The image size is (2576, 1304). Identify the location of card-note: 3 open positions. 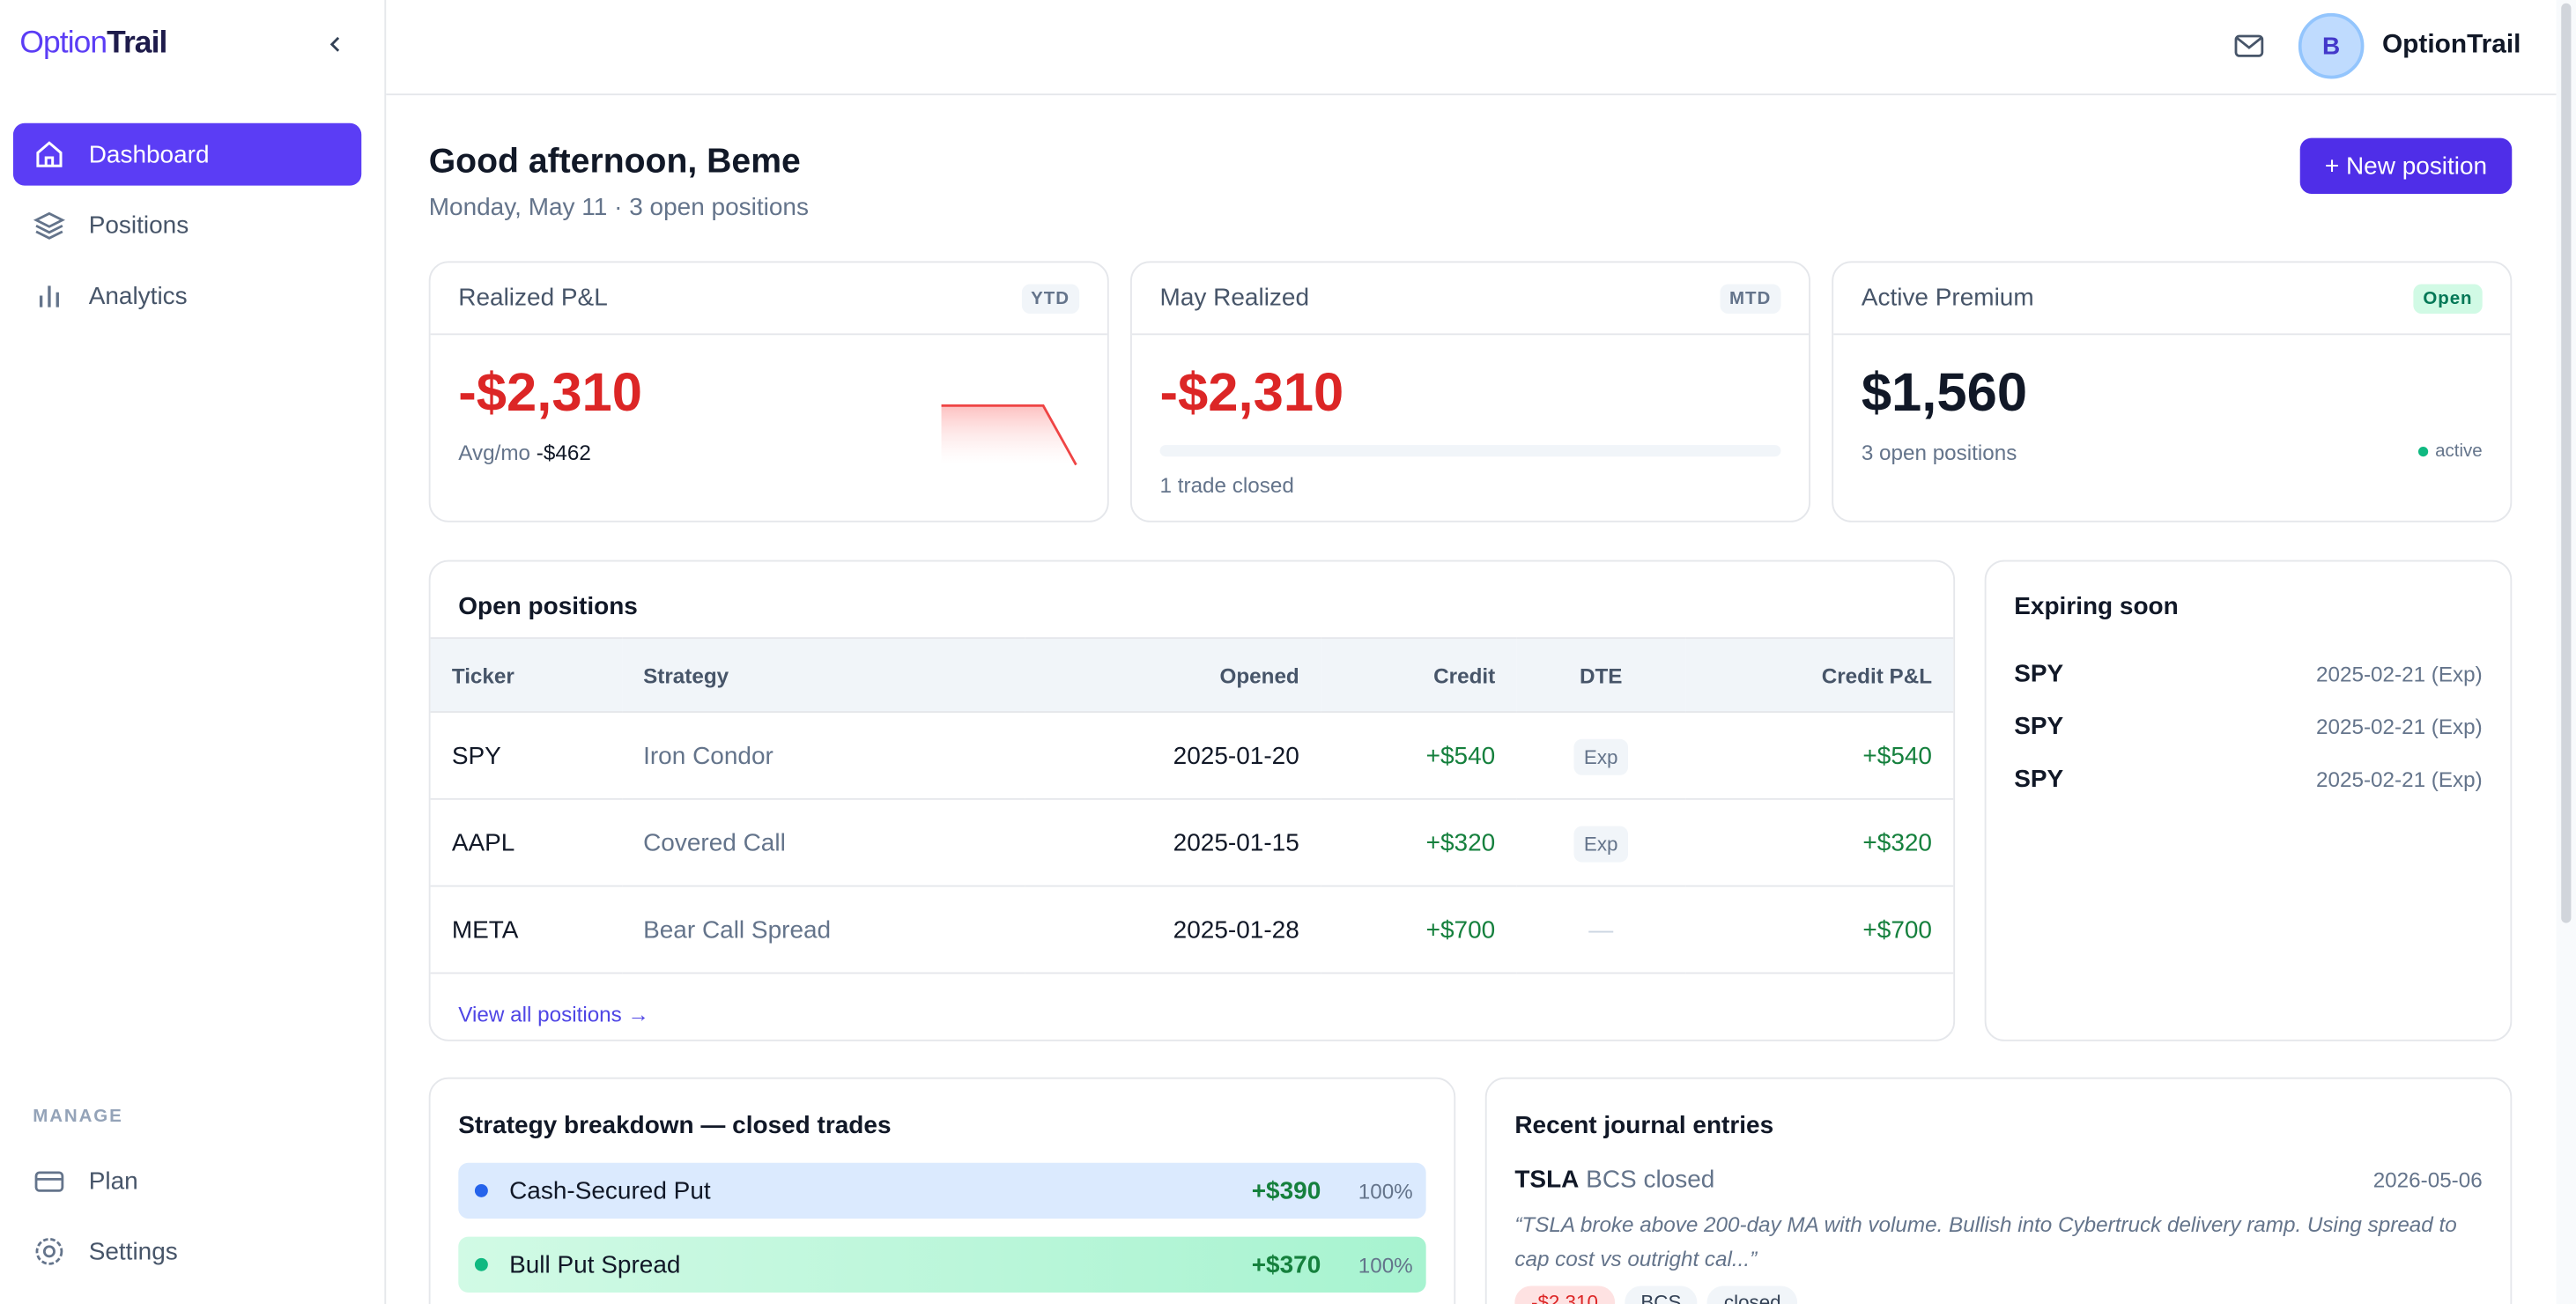
(1939, 453).